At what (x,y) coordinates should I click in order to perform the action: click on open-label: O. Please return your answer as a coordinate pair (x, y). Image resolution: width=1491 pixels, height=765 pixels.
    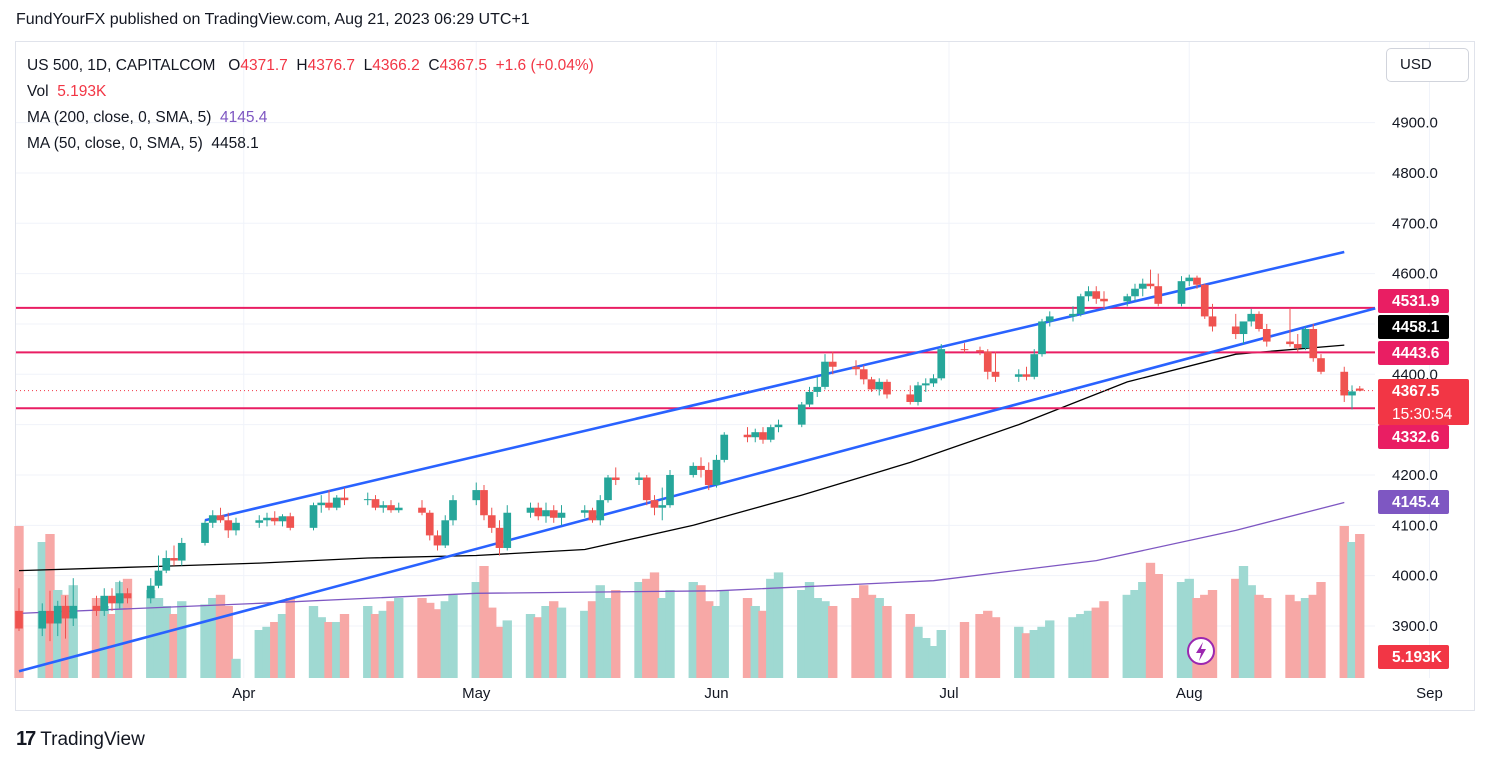
    Looking at the image, I should click on (234, 65).